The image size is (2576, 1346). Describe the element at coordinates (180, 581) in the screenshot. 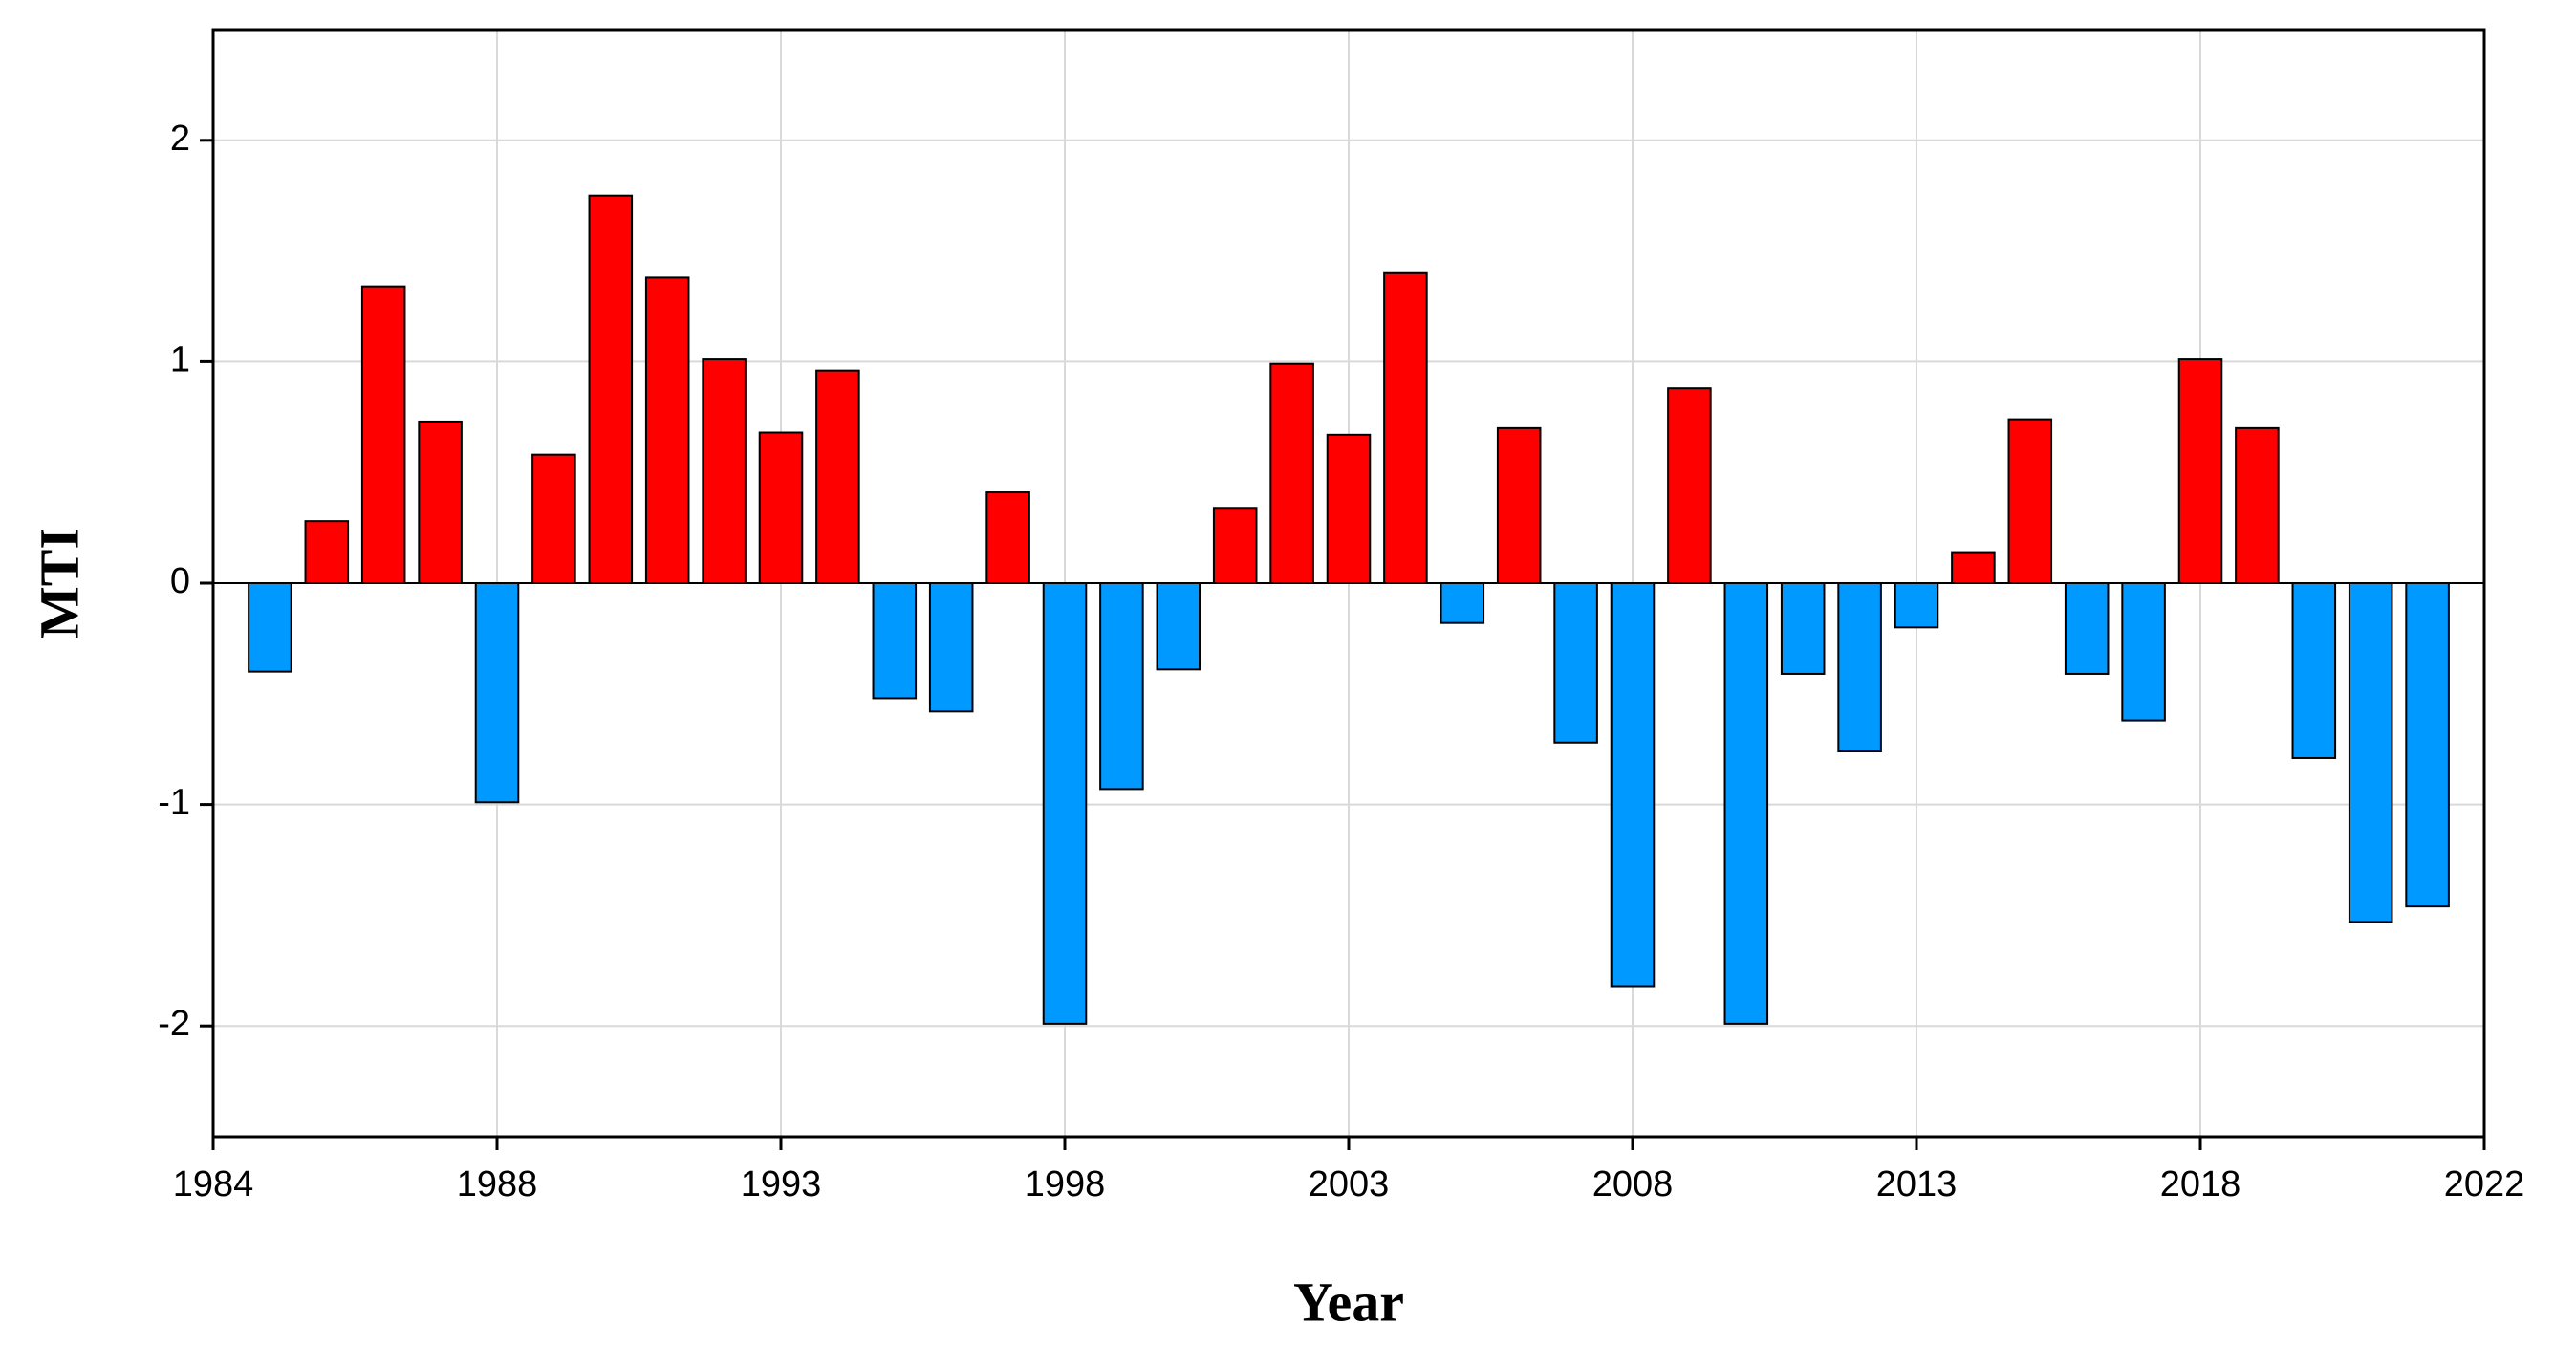

I see `y-tick-label: 0` at that location.